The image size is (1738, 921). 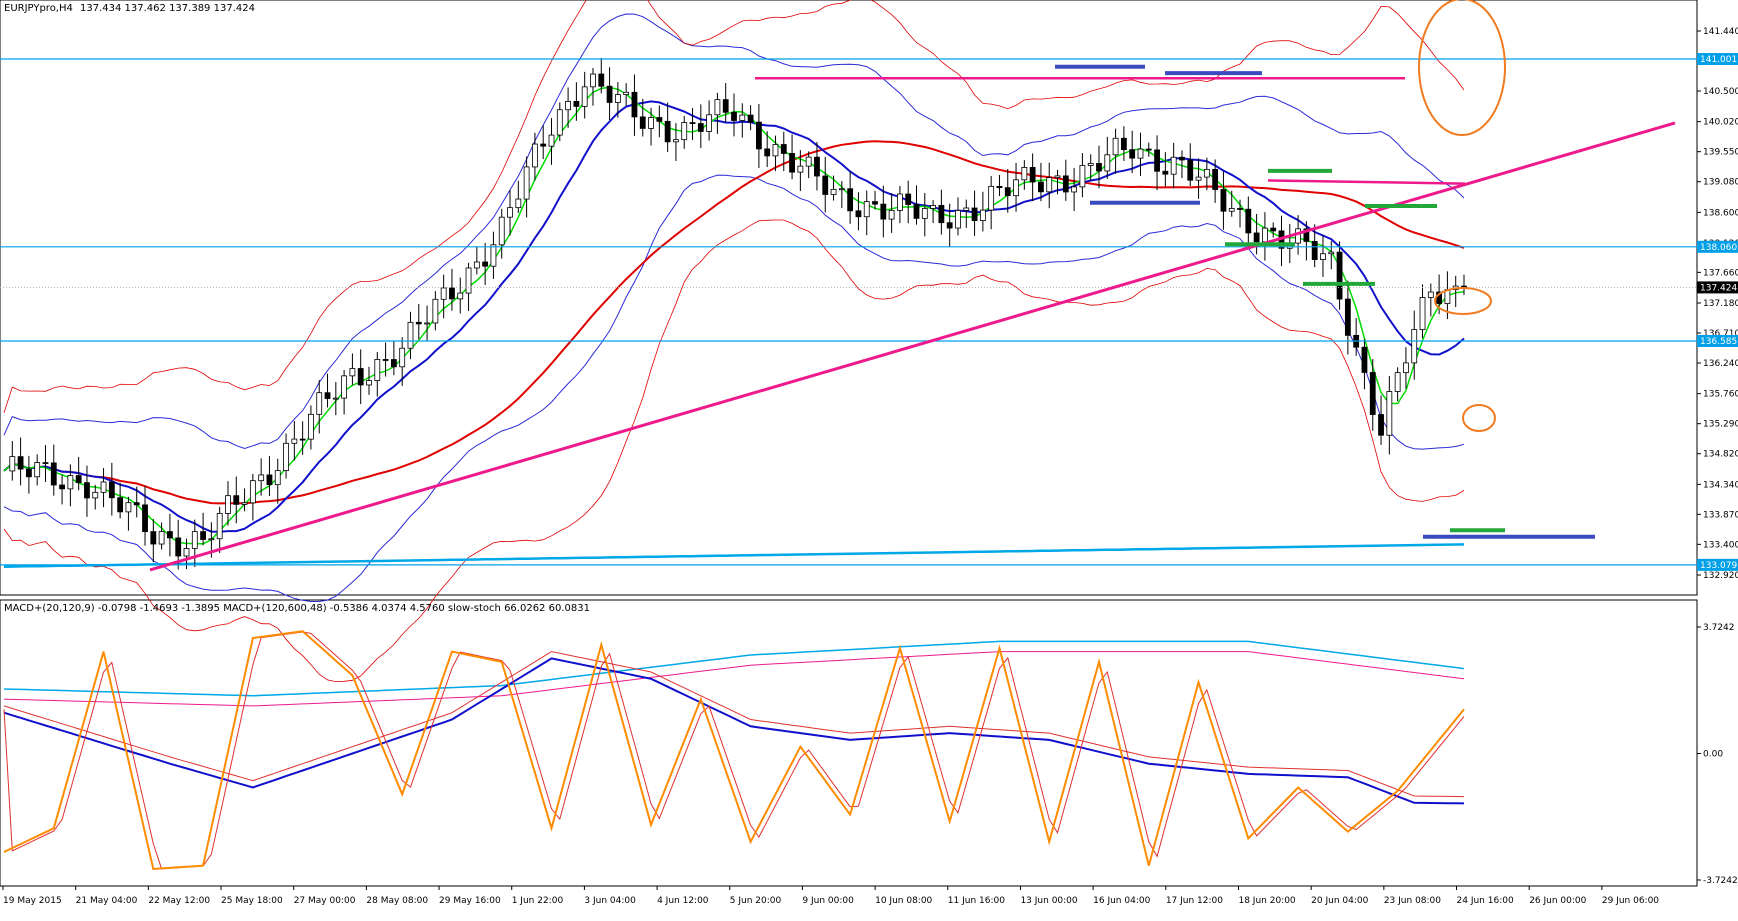 I want to click on price-tick-label: 141.440, so click(x=1720, y=32).